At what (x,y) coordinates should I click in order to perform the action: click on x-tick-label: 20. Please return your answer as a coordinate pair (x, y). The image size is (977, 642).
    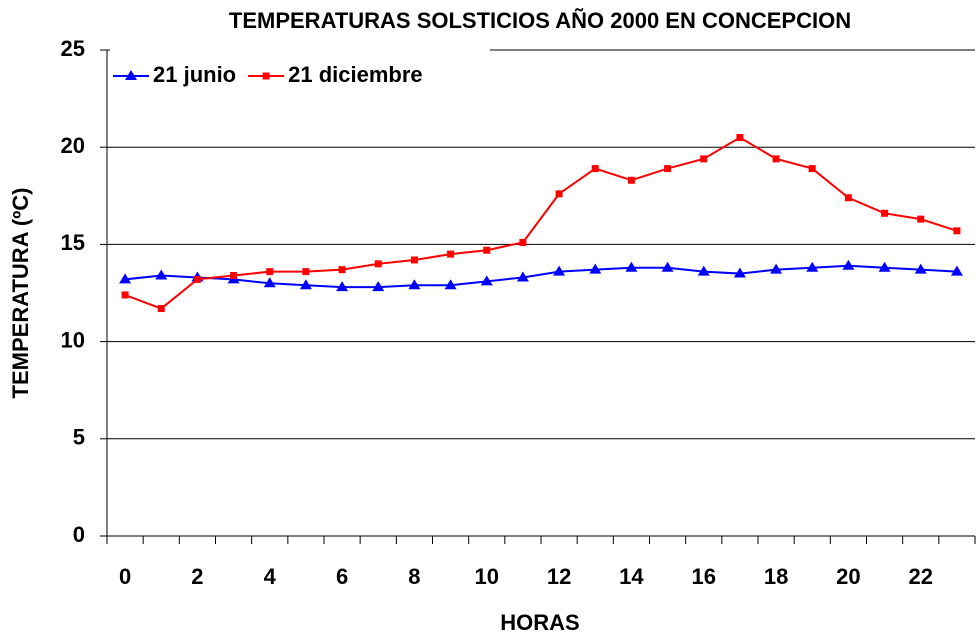
    Looking at the image, I should click on (848, 576).